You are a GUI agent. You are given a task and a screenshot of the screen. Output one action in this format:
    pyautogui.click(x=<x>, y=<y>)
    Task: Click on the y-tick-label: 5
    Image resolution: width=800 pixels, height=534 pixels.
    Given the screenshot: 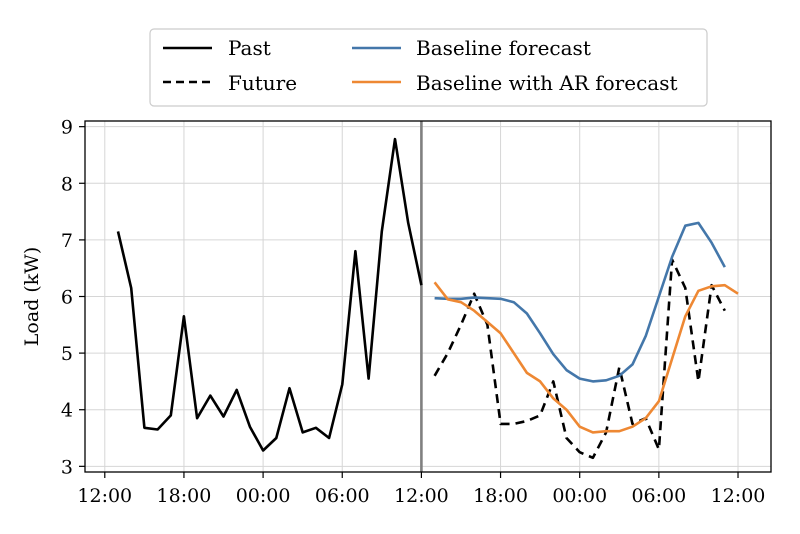 What is the action you would take?
    pyautogui.click(x=67, y=354)
    